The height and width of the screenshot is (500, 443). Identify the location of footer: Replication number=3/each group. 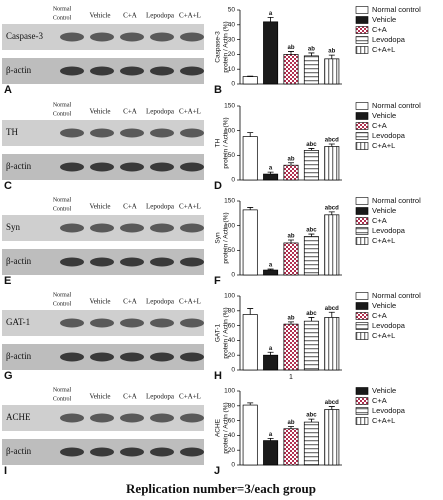
(221, 488).